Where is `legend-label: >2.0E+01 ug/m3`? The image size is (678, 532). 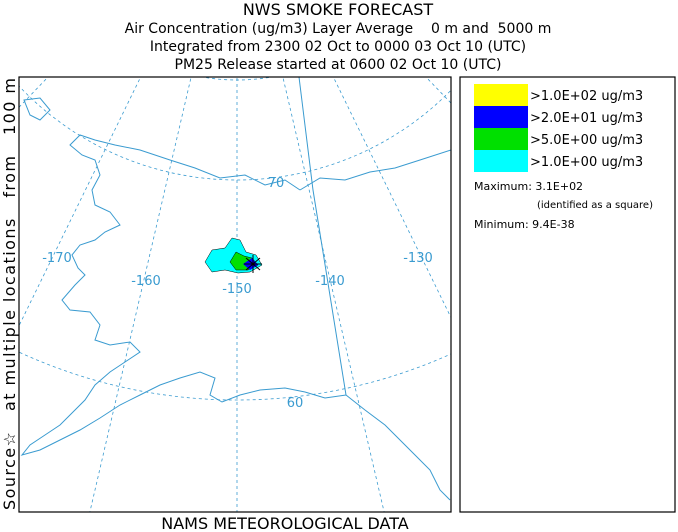
legend-label: >2.0E+01 ug/m3 is located at coordinates (586, 118).